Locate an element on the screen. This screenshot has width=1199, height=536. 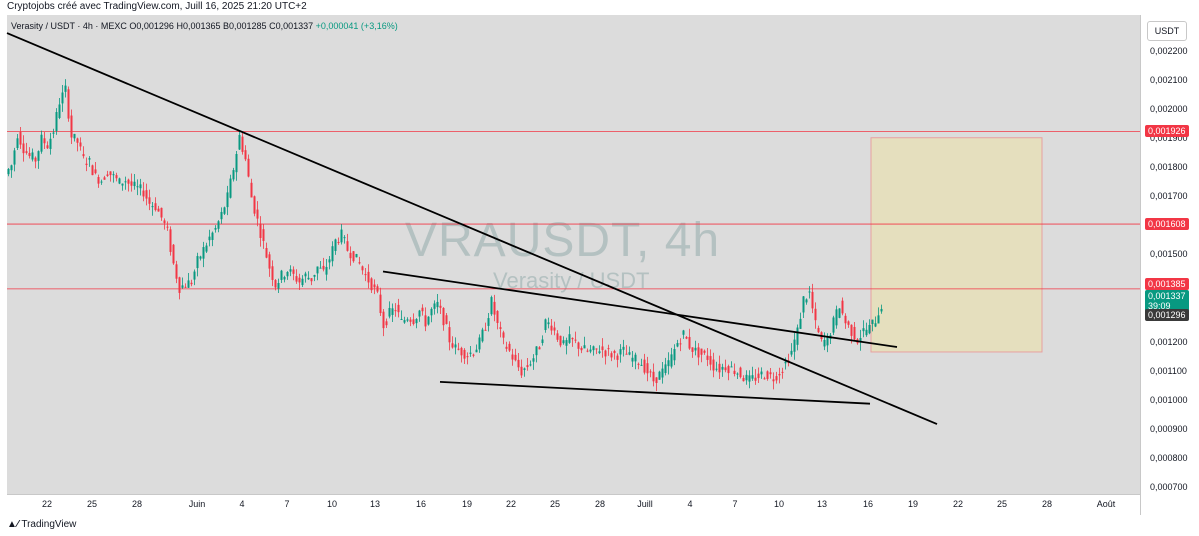
legend-low: B0,001285 is located at coordinates (245, 26).